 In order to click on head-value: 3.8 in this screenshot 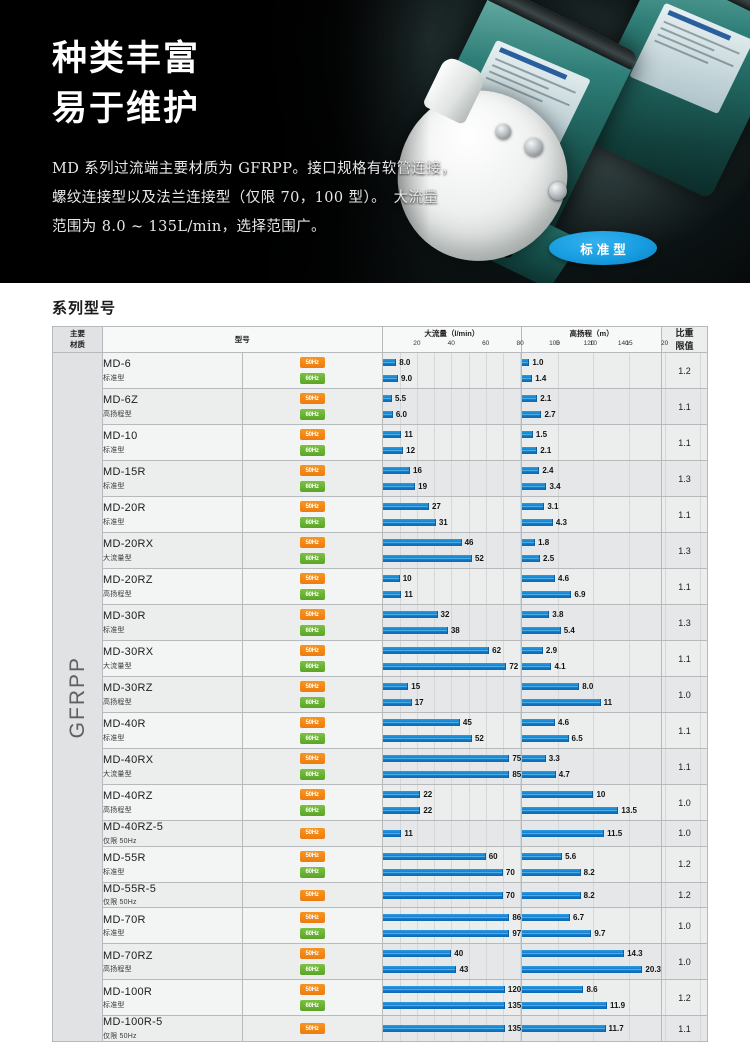, I will do `click(558, 615)`.